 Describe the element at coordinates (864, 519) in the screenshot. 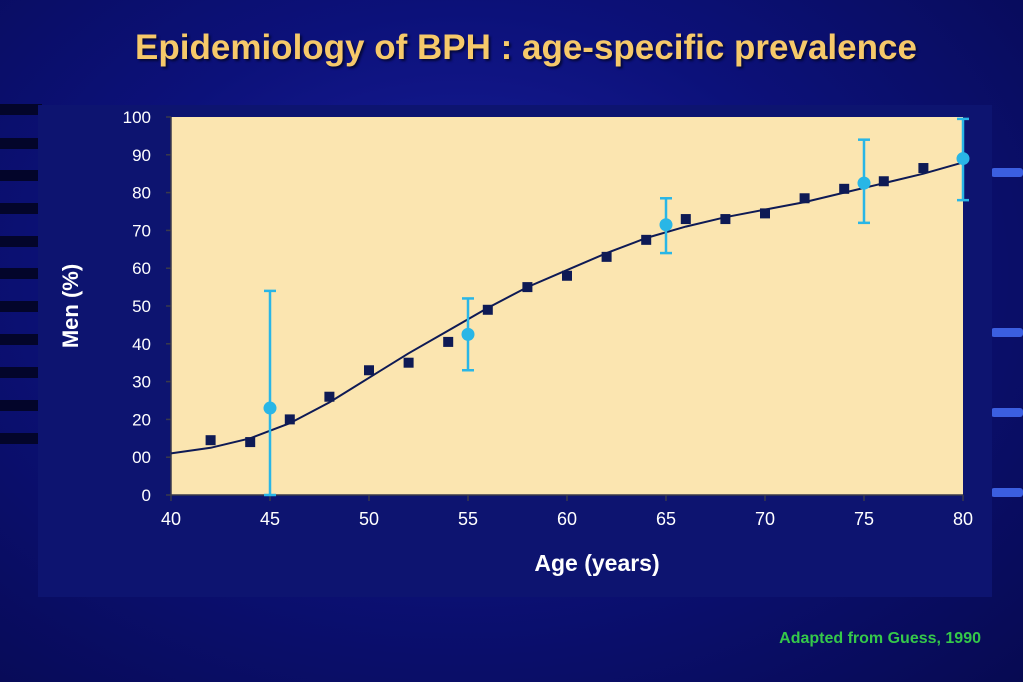

I see `x-tick-label: 75` at that location.